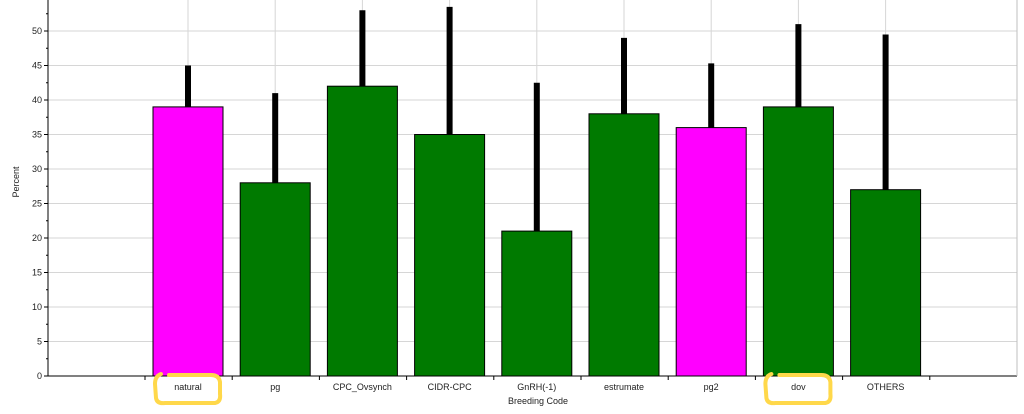 This screenshot has width=1024, height=414. I want to click on bar-natural, so click(188, 241).